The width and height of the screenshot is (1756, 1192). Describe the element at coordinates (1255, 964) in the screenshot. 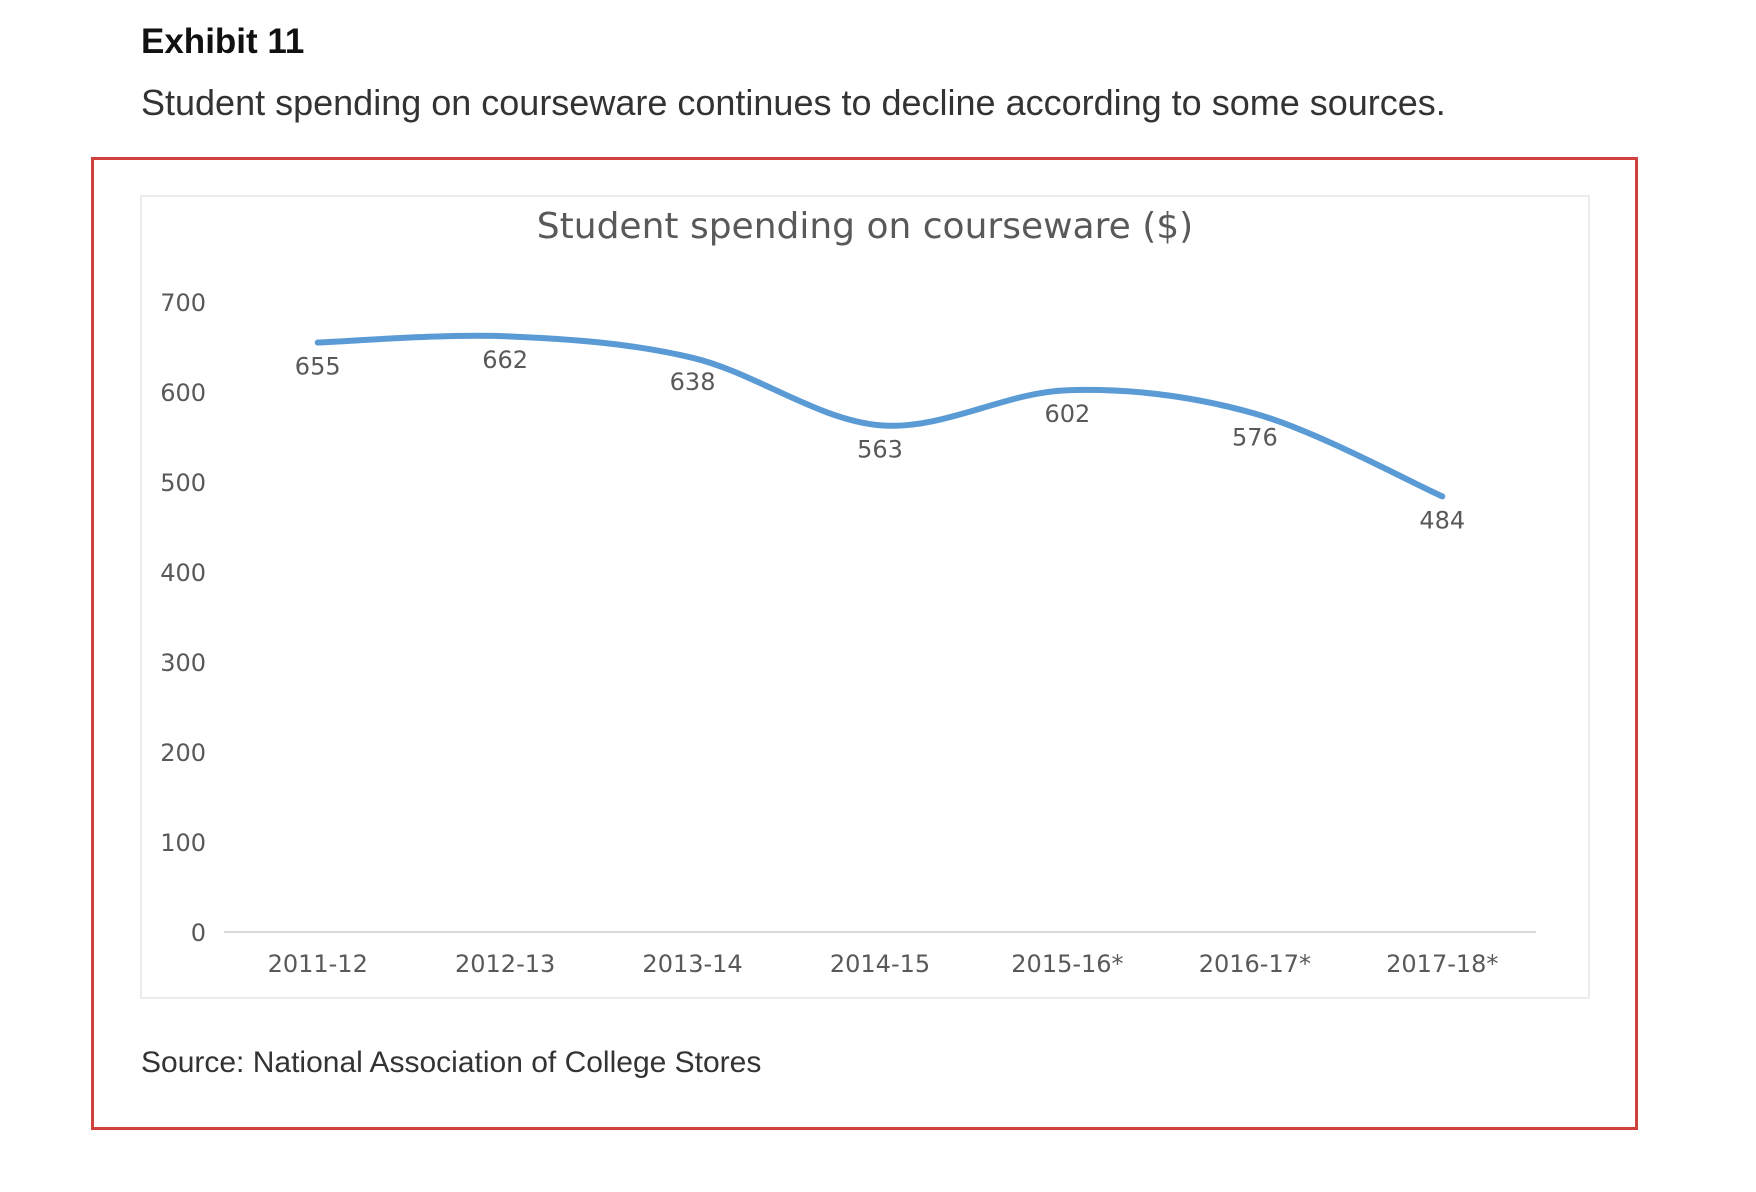

I see `x-tick-label: 2016-17*` at that location.